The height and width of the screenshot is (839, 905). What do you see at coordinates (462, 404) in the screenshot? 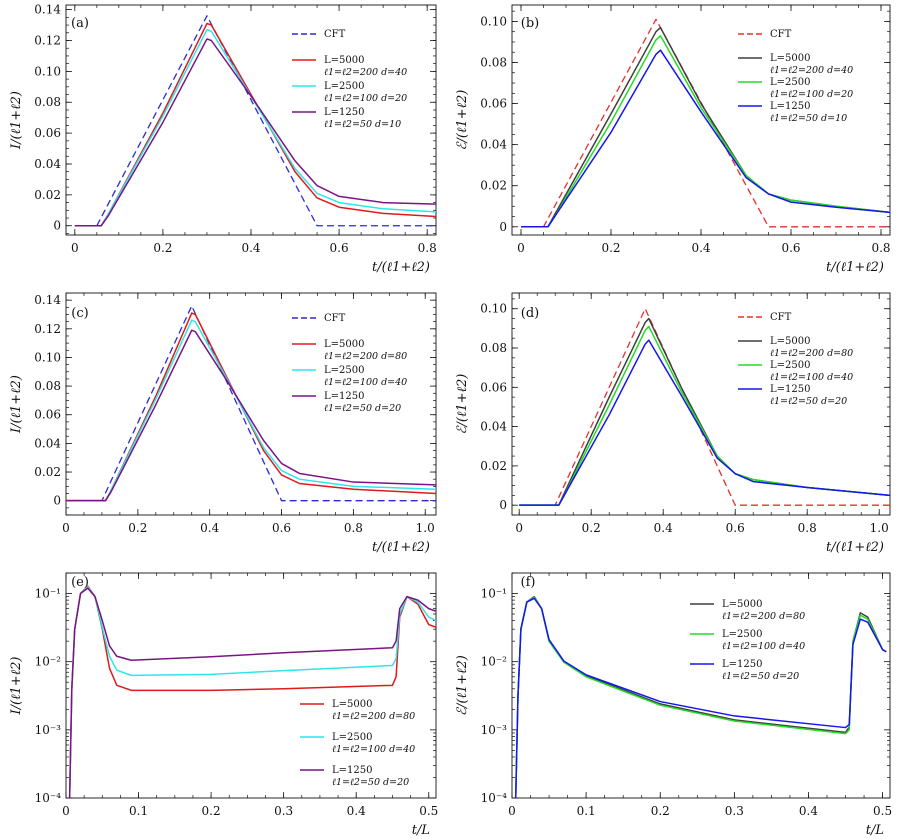
I see `y-axis-label: ℰ/(ℓ1+ℓ2)` at bounding box center [462, 404].